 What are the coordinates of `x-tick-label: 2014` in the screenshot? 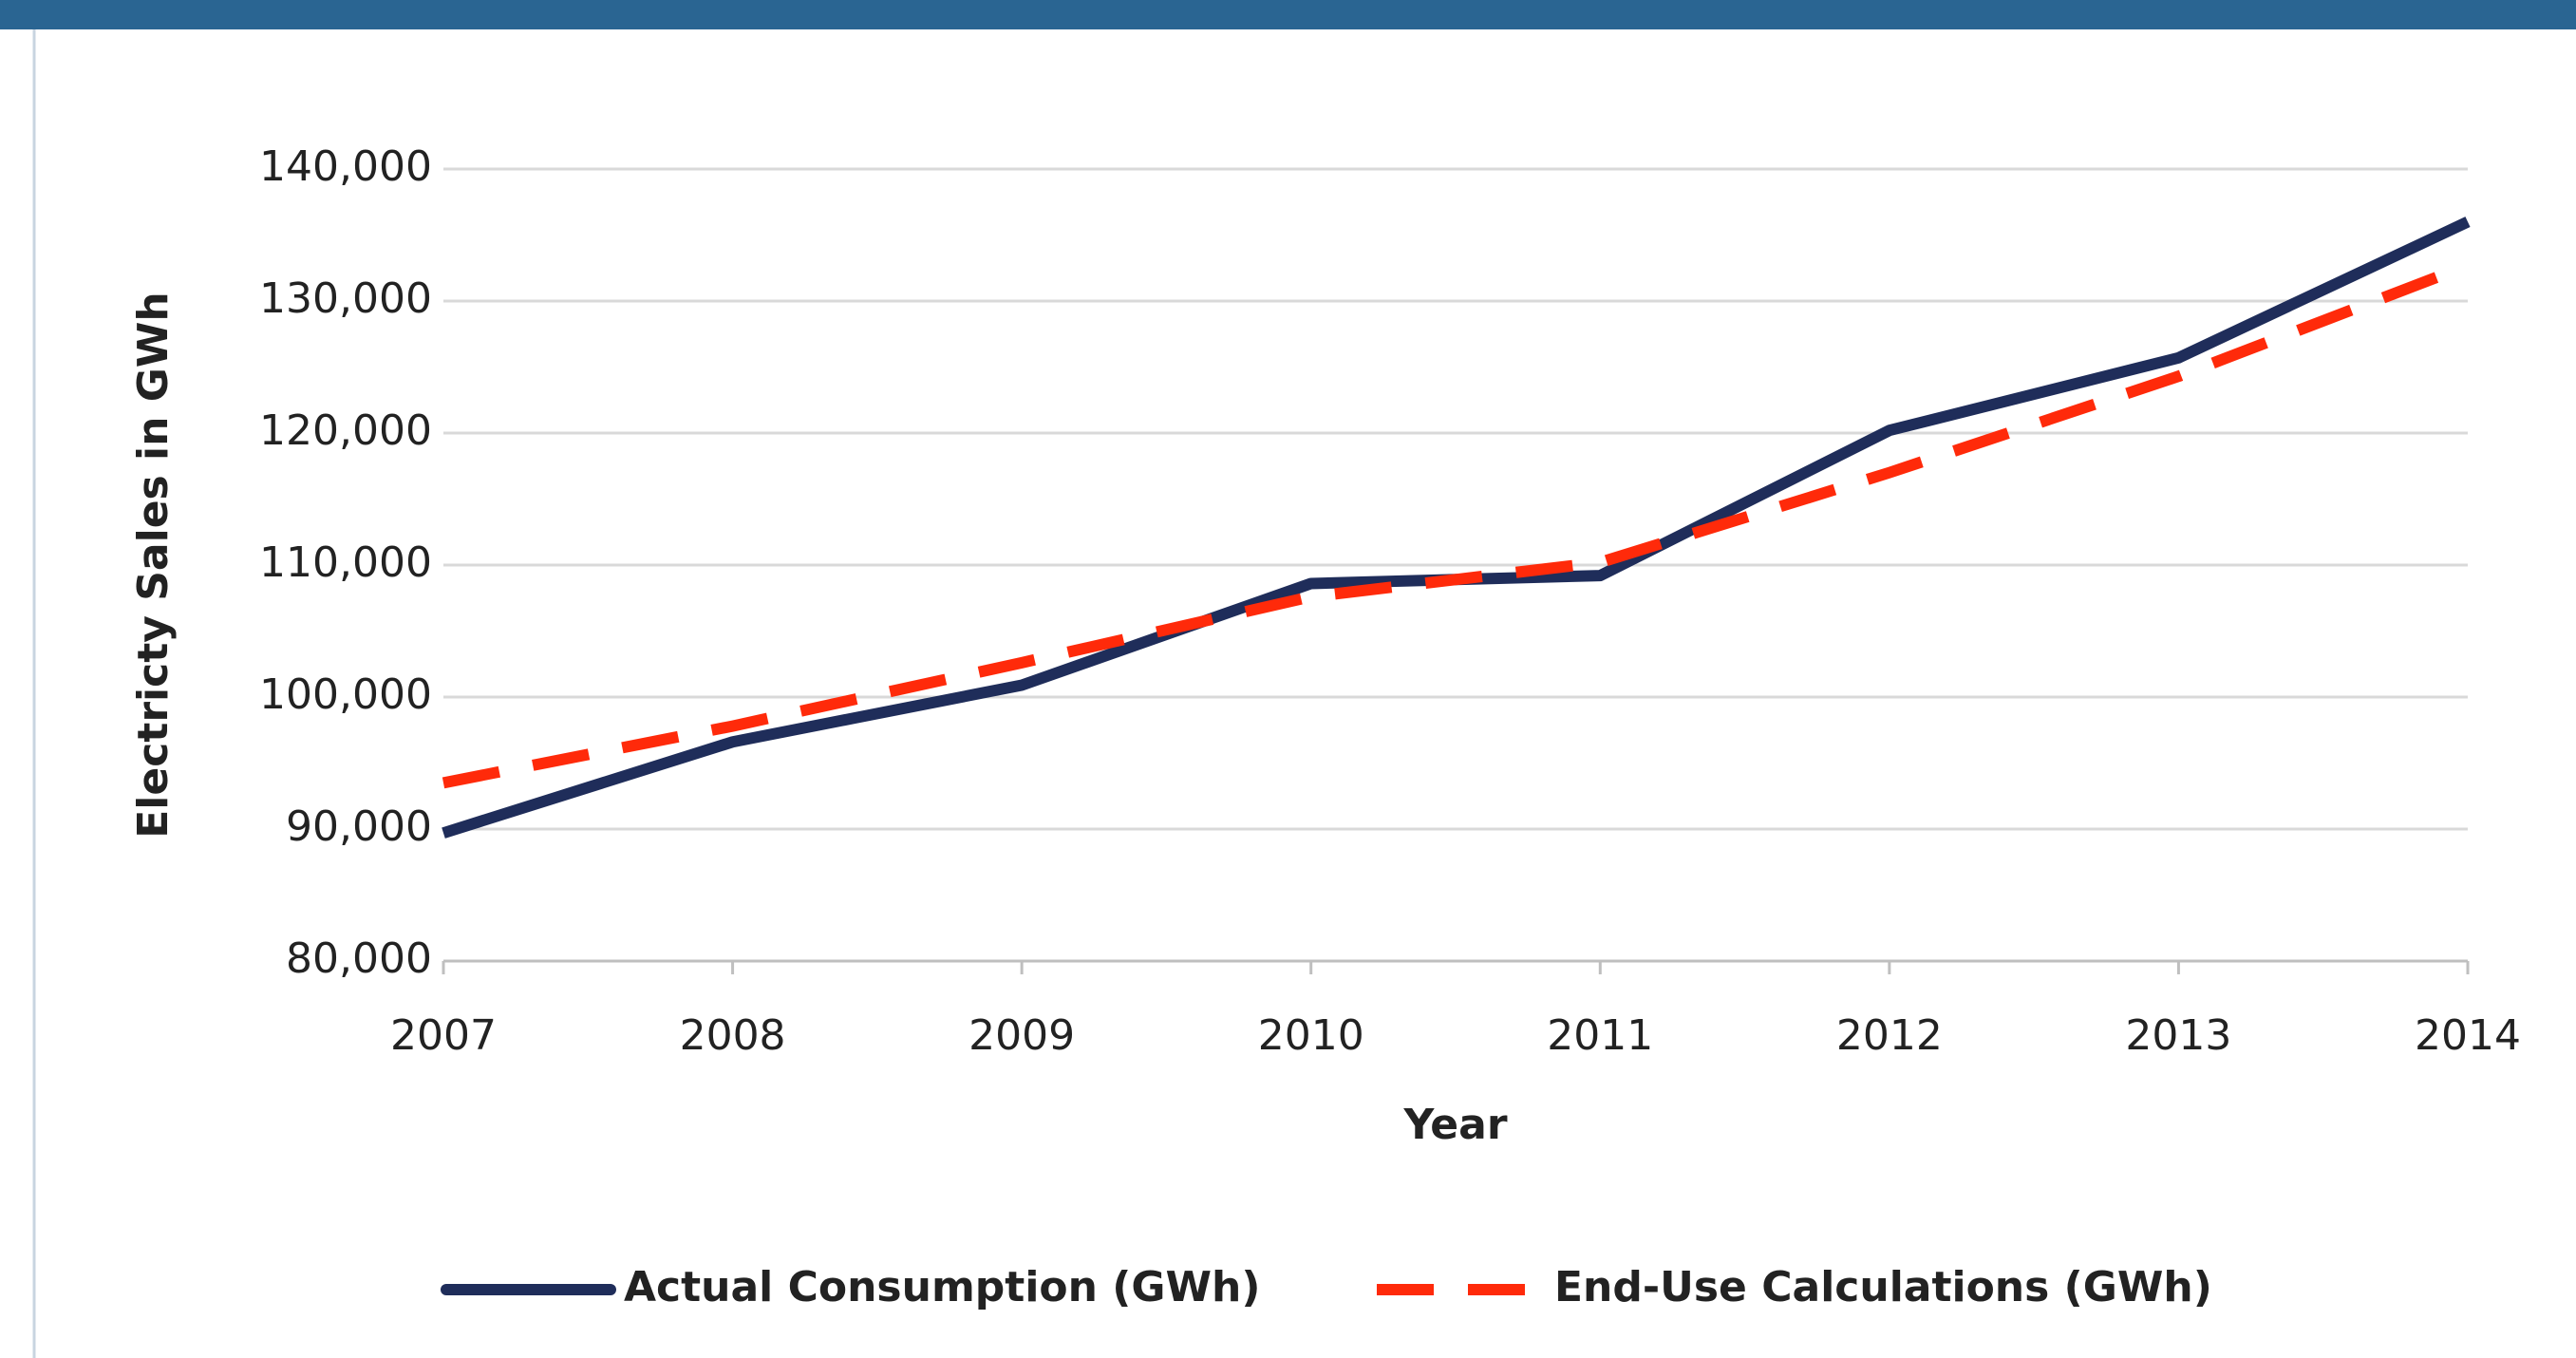 It's located at (2468, 1035).